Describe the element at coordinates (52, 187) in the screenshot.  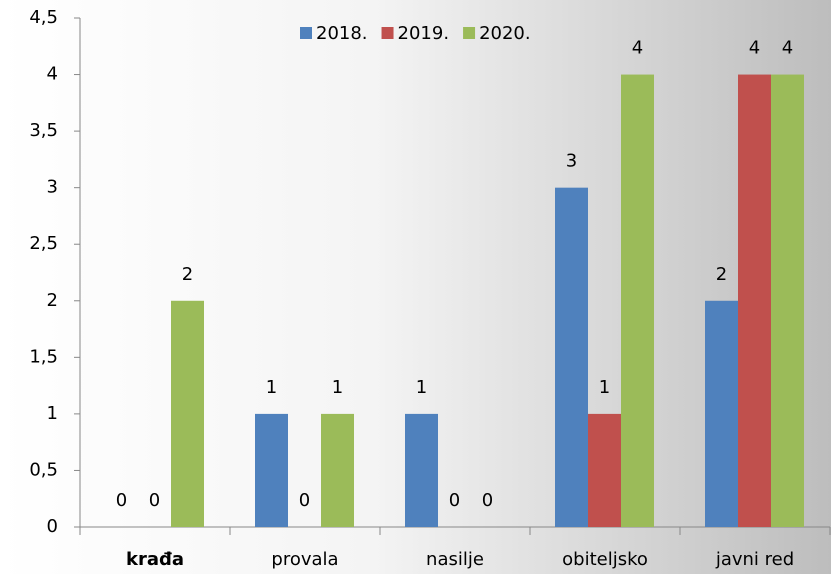
I see `y-tick-label: 3` at that location.